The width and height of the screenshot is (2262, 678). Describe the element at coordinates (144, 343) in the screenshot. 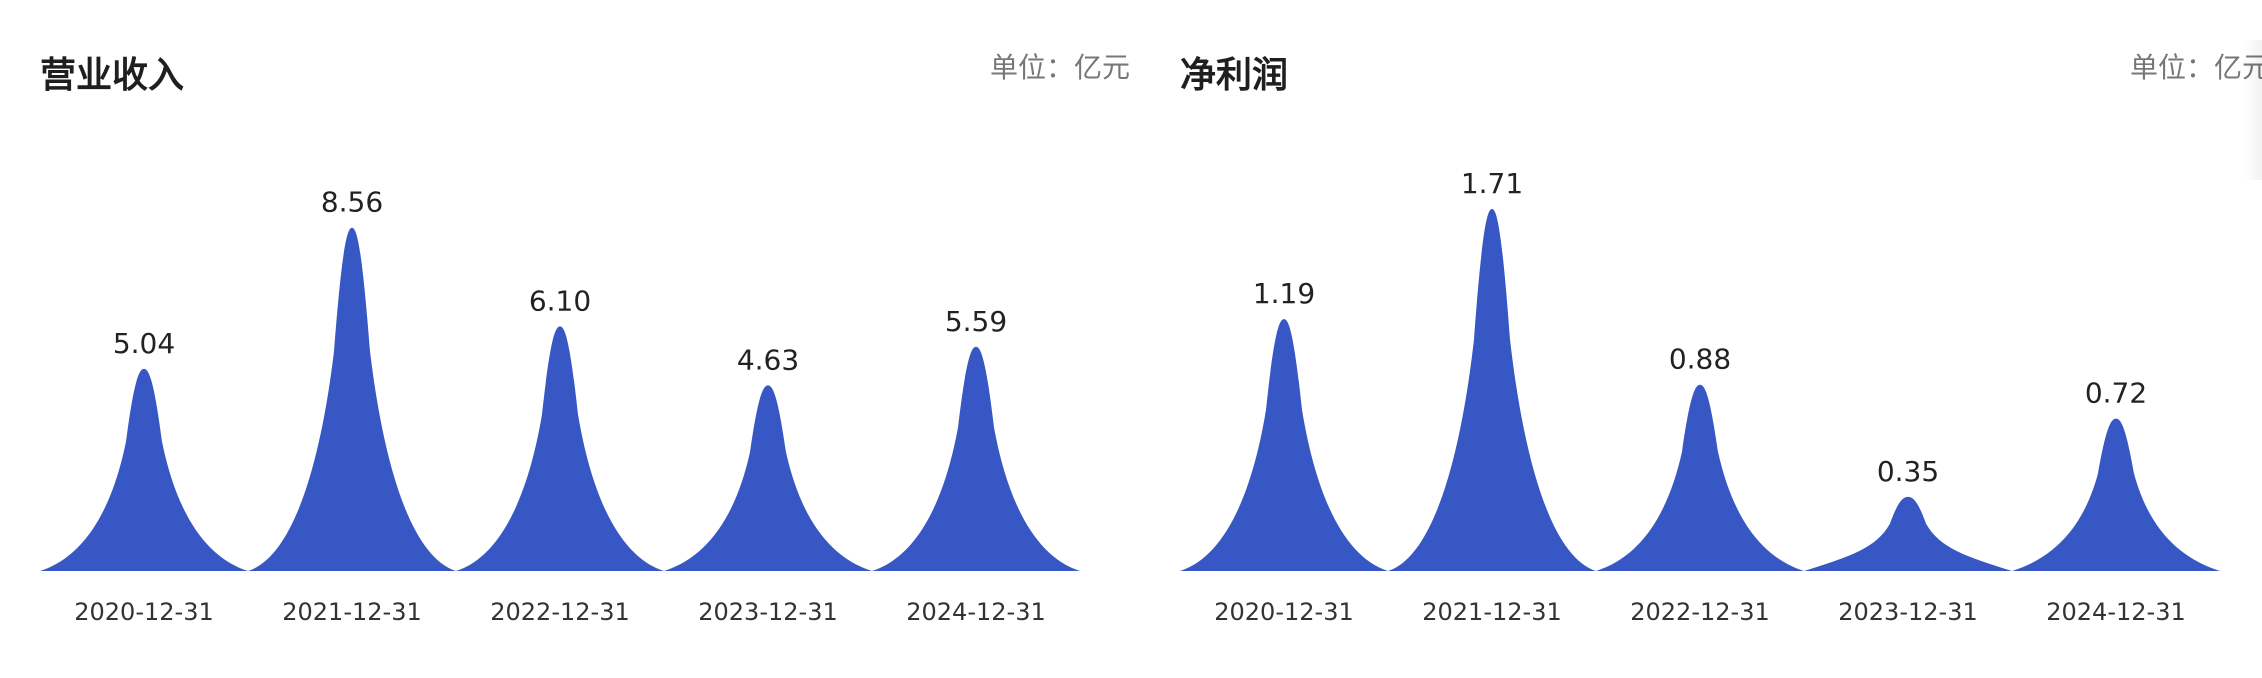

I see `value-label: 5.04` at that location.